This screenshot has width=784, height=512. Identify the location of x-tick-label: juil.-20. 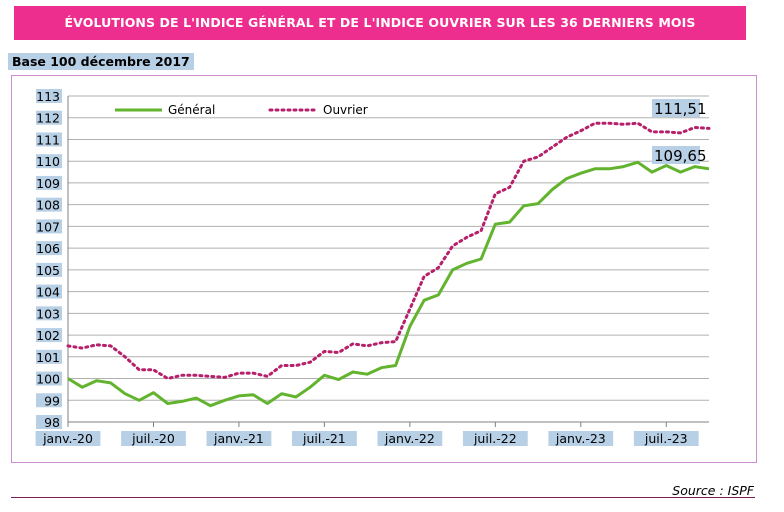
(153, 438).